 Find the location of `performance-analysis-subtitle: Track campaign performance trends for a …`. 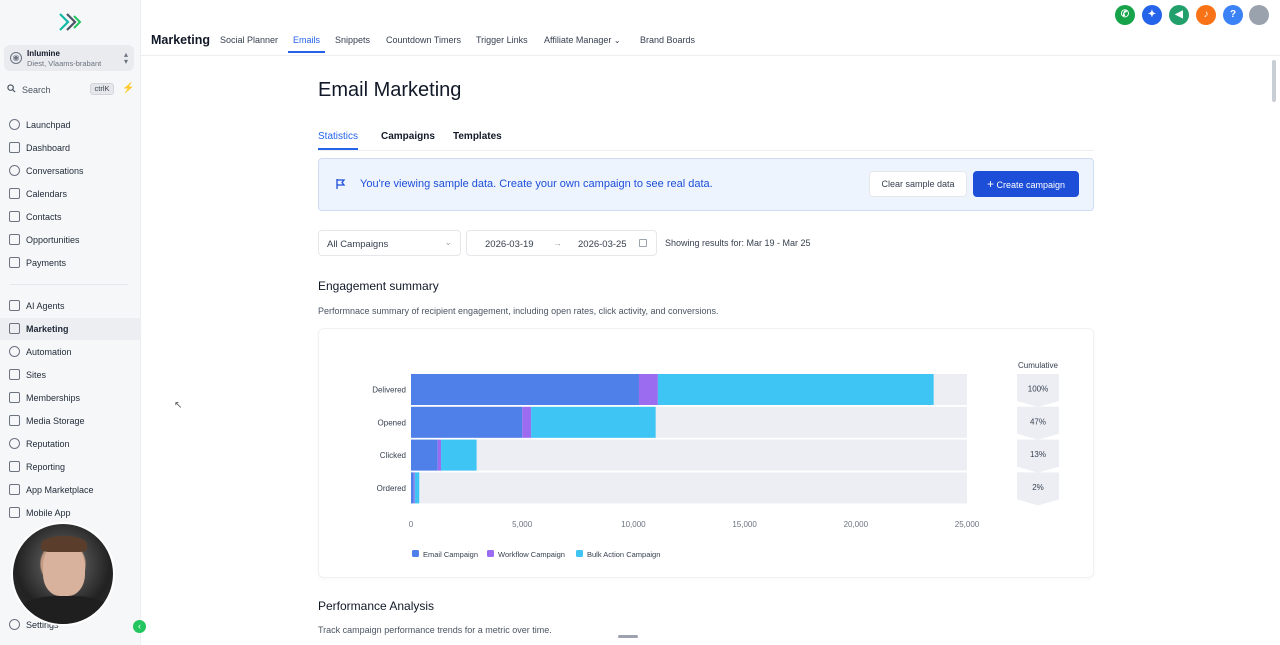

performance-analysis-subtitle: Track campaign performance trends for a … is located at coordinates (435, 630).